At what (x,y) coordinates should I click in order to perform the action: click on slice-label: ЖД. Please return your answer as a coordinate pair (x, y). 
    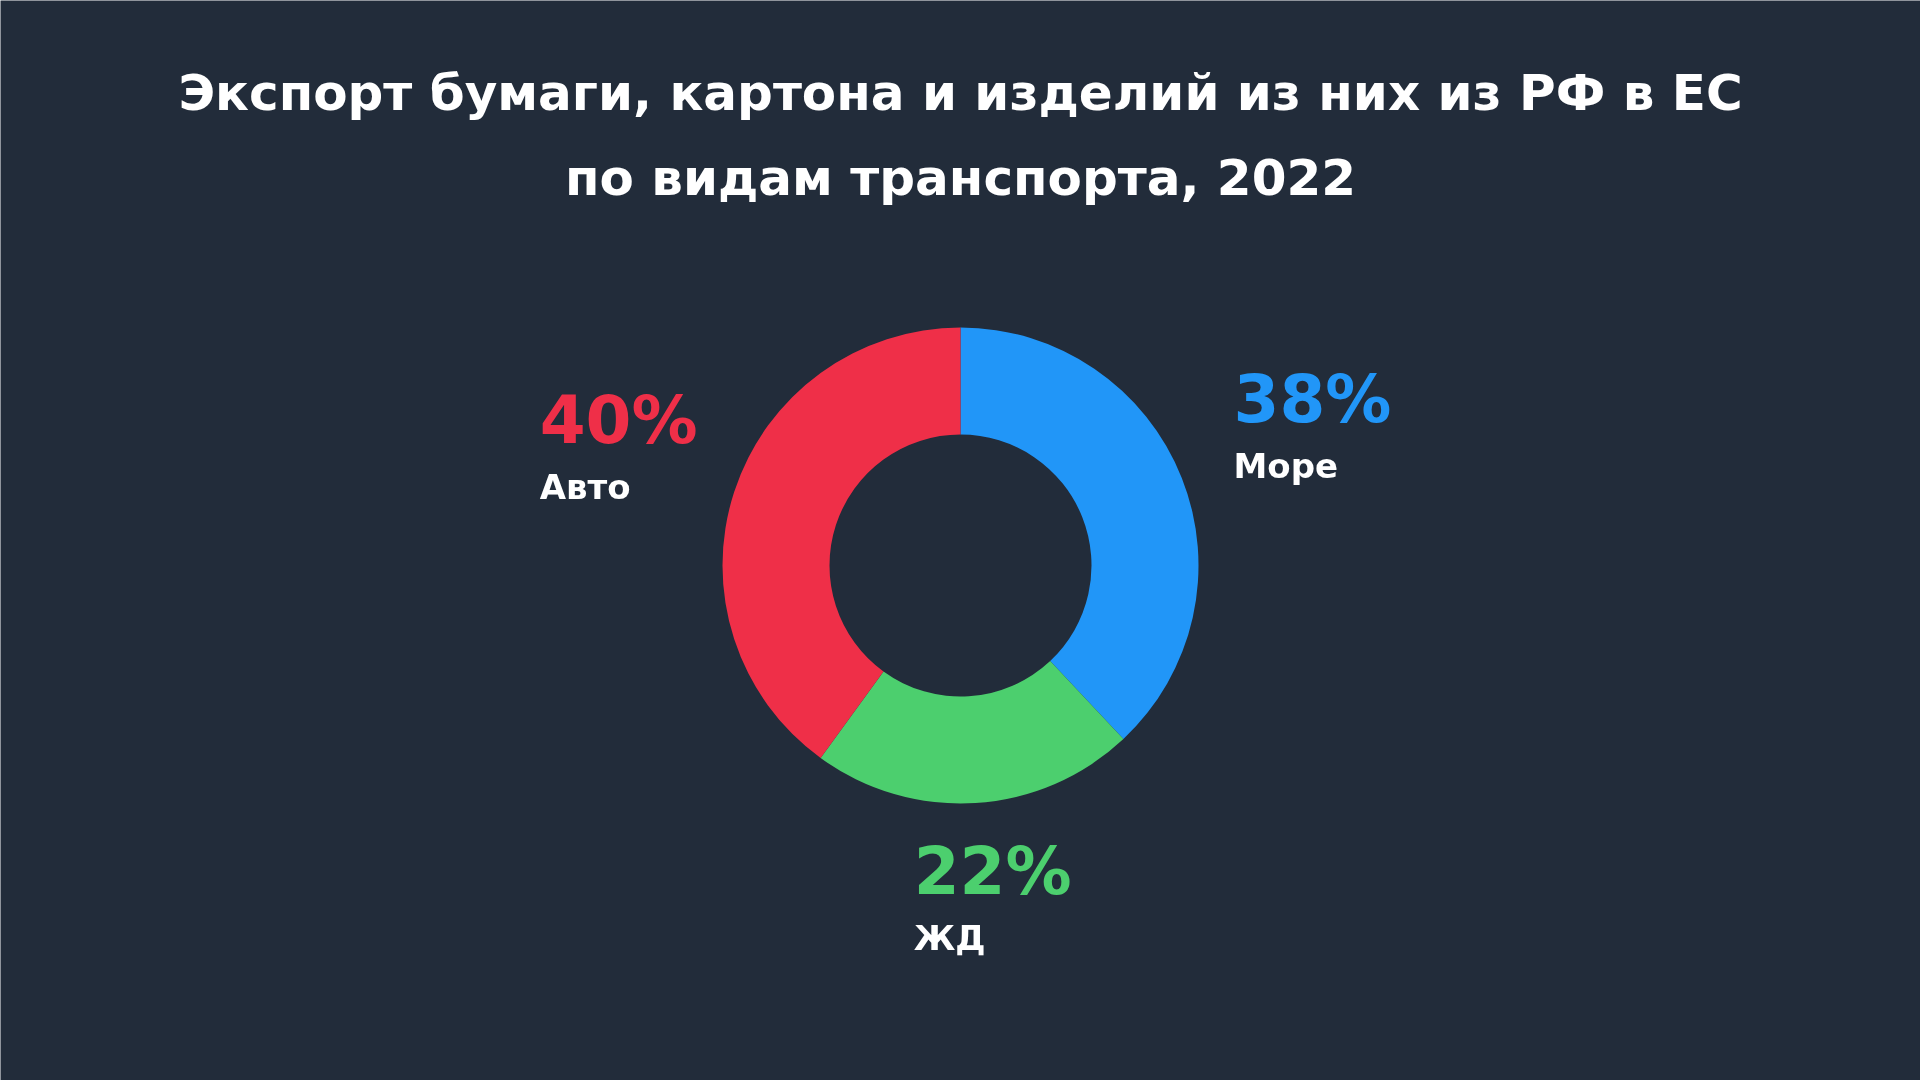
    Looking at the image, I should click on (949, 937).